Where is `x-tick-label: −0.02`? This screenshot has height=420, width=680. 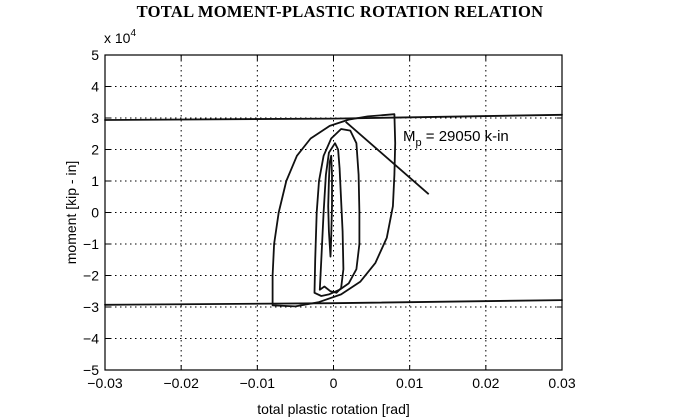 x-tick-label: −0.02 is located at coordinates (181, 383).